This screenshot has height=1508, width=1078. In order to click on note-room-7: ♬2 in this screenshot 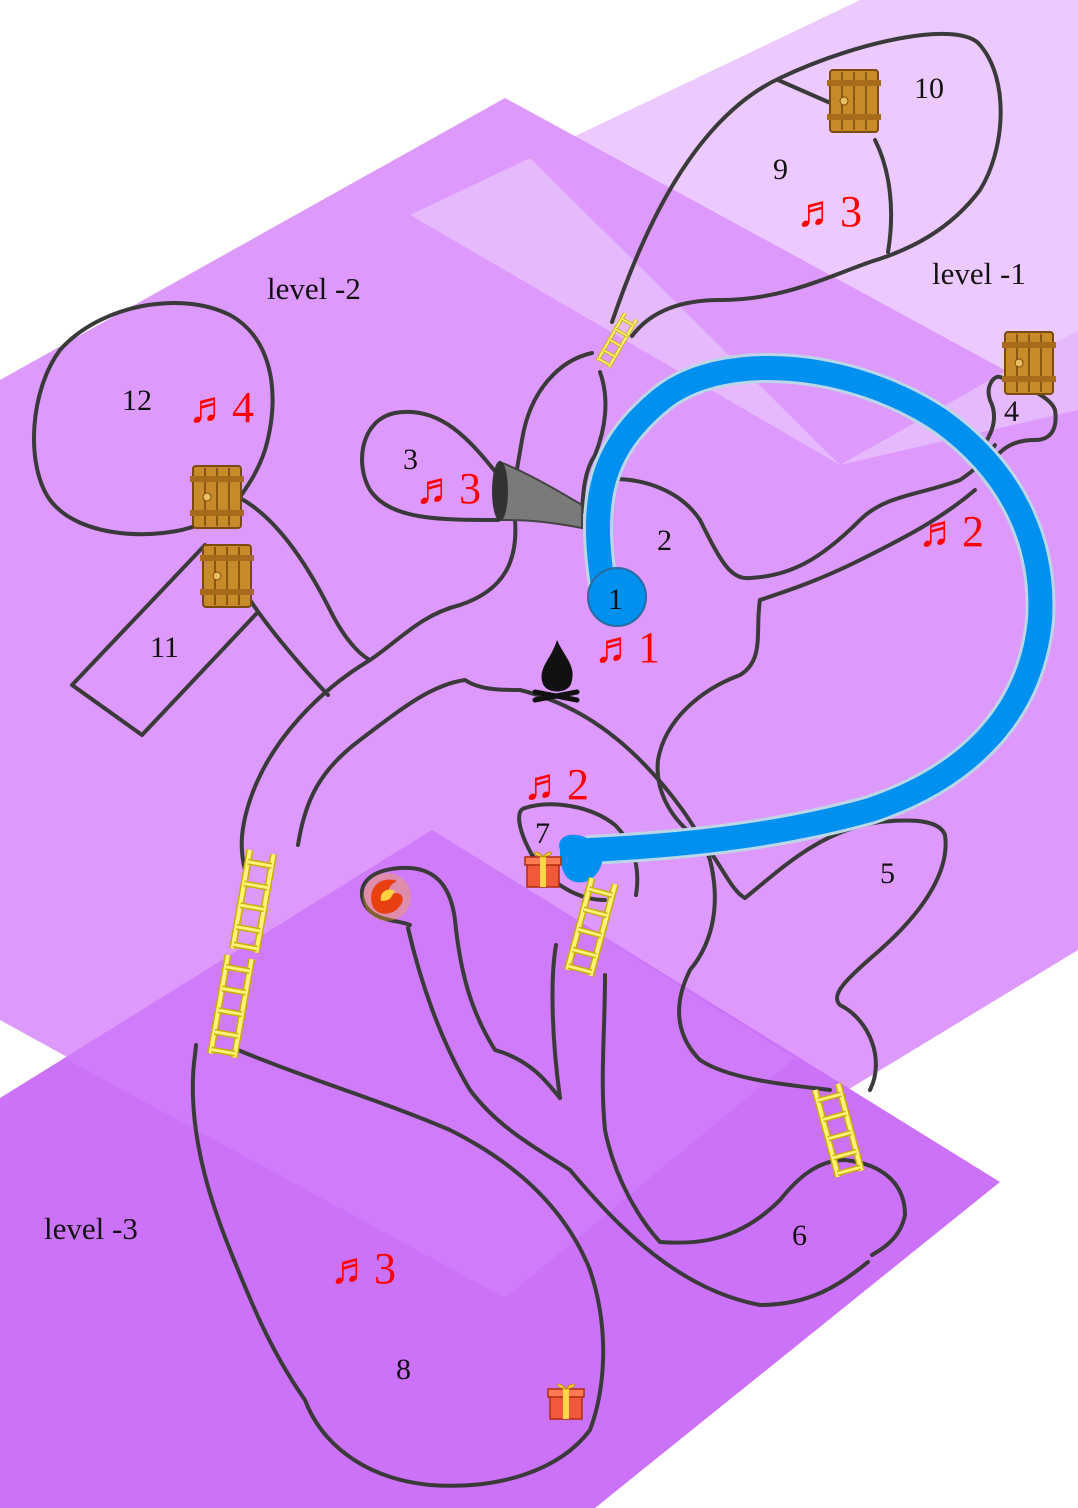, I will do `click(556, 784)`.